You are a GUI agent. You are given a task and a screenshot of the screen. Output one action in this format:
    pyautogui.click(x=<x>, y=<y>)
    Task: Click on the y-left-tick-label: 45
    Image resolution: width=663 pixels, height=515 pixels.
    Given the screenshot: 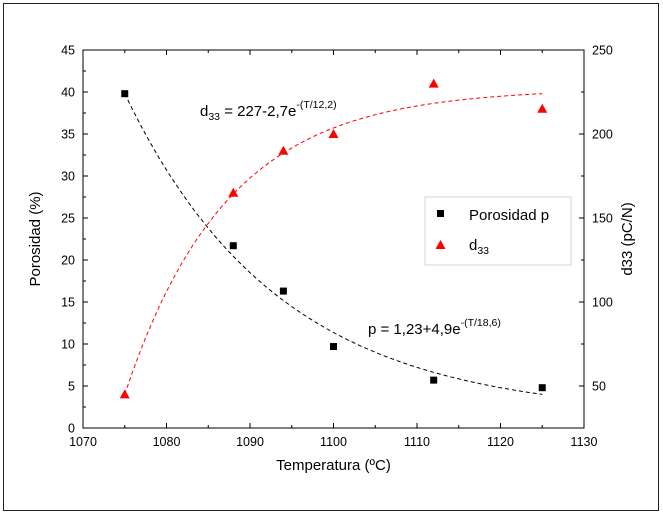 What is the action you would take?
    pyautogui.click(x=68, y=51)
    